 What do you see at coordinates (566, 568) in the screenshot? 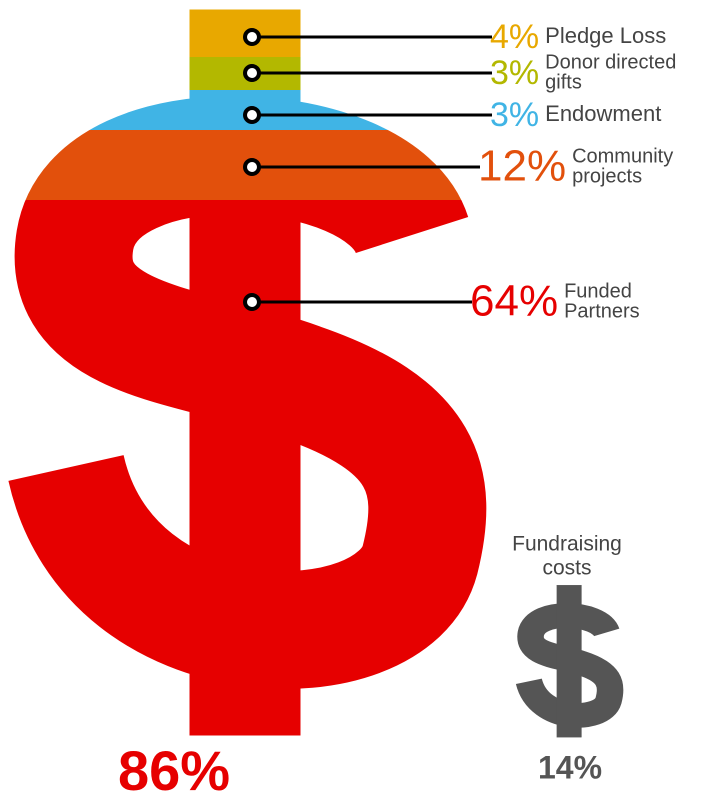
I see `fundraising-label: costs` at bounding box center [566, 568].